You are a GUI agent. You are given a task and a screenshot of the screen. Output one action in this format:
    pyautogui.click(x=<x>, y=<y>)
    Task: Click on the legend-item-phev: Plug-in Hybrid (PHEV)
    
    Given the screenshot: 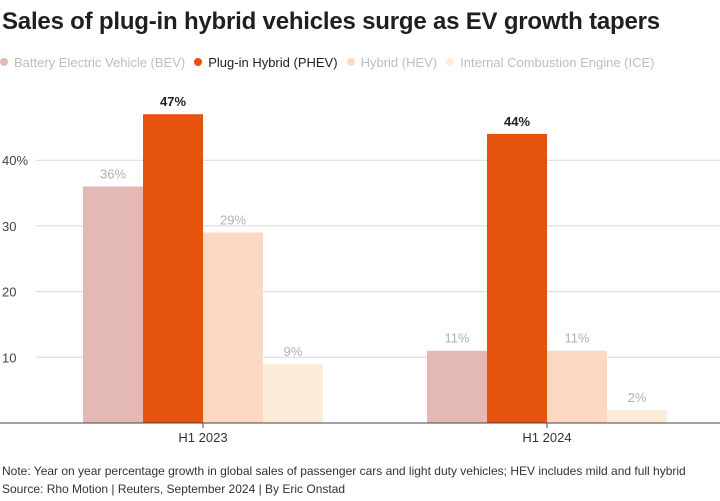 What is the action you would take?
    pyautogui.click(x=266, y=62)
    